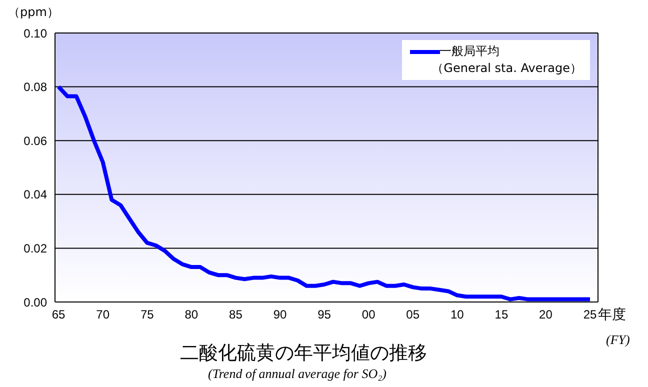  Describe the element at coordinates (614, 327) in the screenshot. I see `x-axis-title: 年度 (FY)` at that location.